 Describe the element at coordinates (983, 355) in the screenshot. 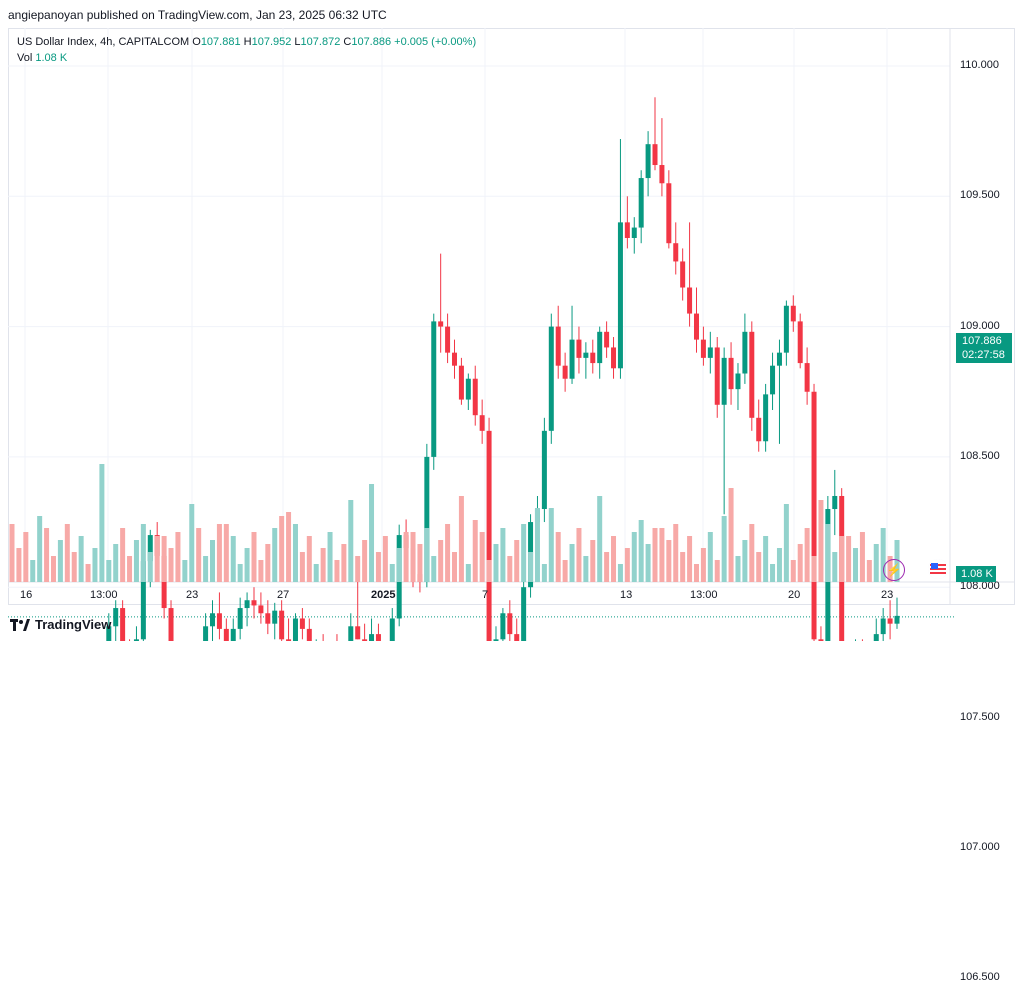

I see `countdown-timer: 02:27:58` at that location.